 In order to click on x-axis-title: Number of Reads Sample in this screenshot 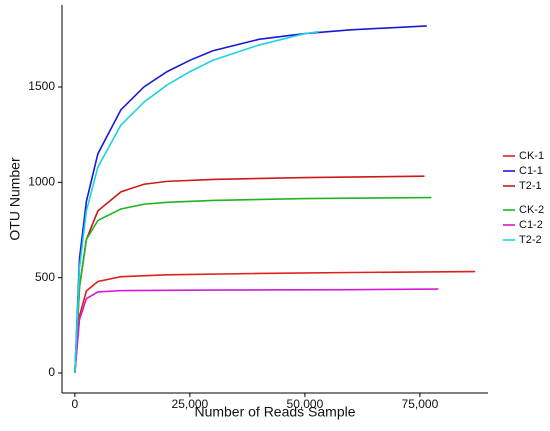, I will do `click(274, 412)`.